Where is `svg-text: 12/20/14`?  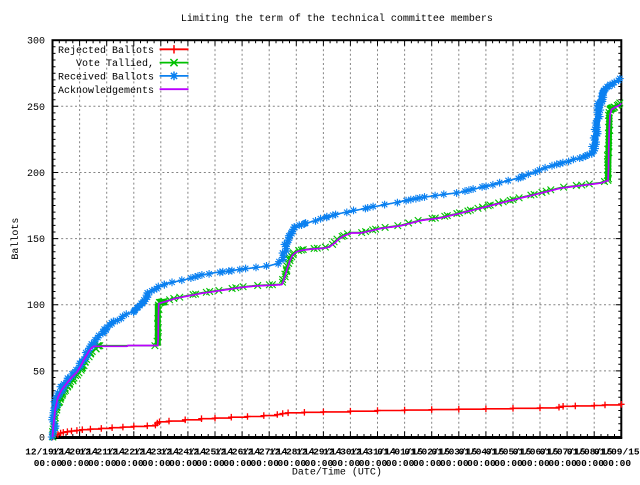 svg-text: 12/20/14 is located at coordinates (75, 452).